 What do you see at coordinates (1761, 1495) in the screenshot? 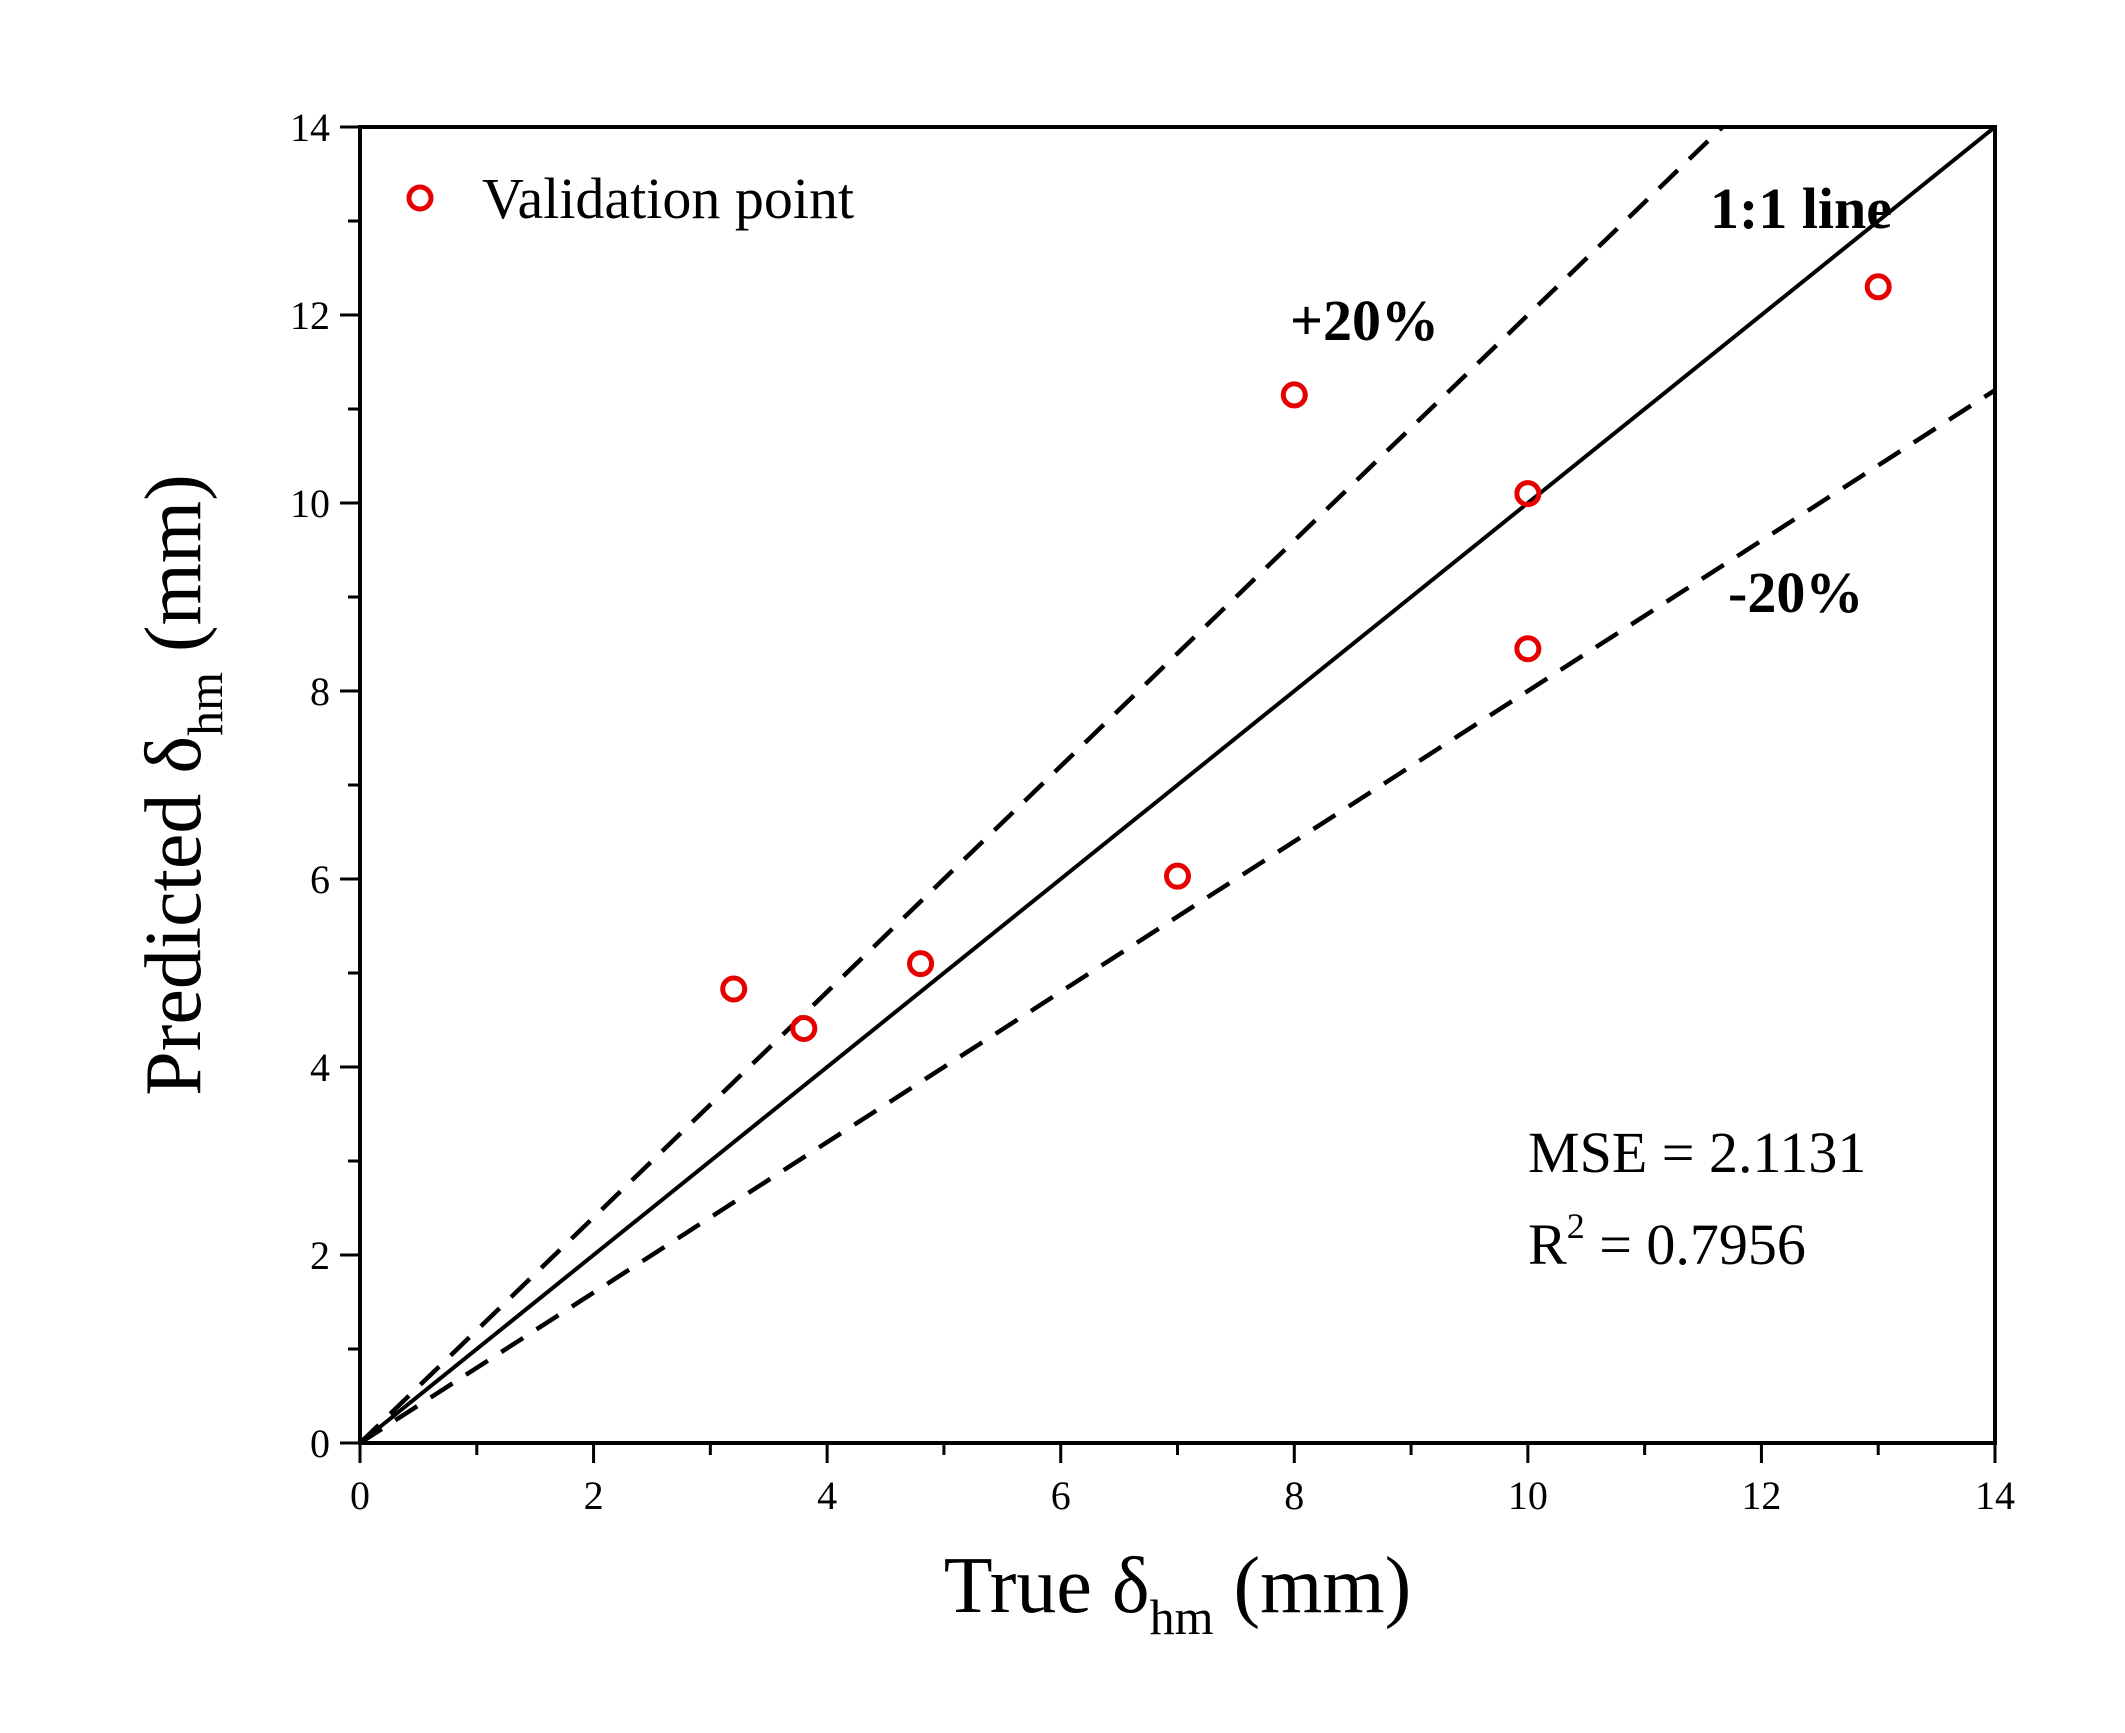
I see `x-tick-label-12: 12` at bounding box center [1761, 1495].